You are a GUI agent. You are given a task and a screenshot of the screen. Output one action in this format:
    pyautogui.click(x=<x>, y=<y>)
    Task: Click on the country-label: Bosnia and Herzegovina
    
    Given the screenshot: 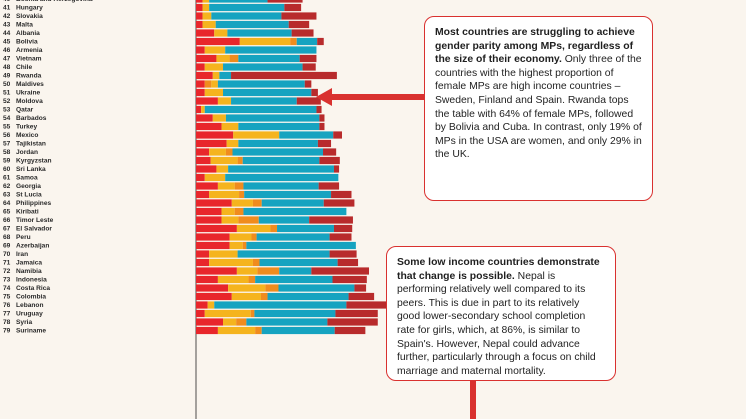 What is the action you would take?
    pyautogui.click(x=54, y=1)
    